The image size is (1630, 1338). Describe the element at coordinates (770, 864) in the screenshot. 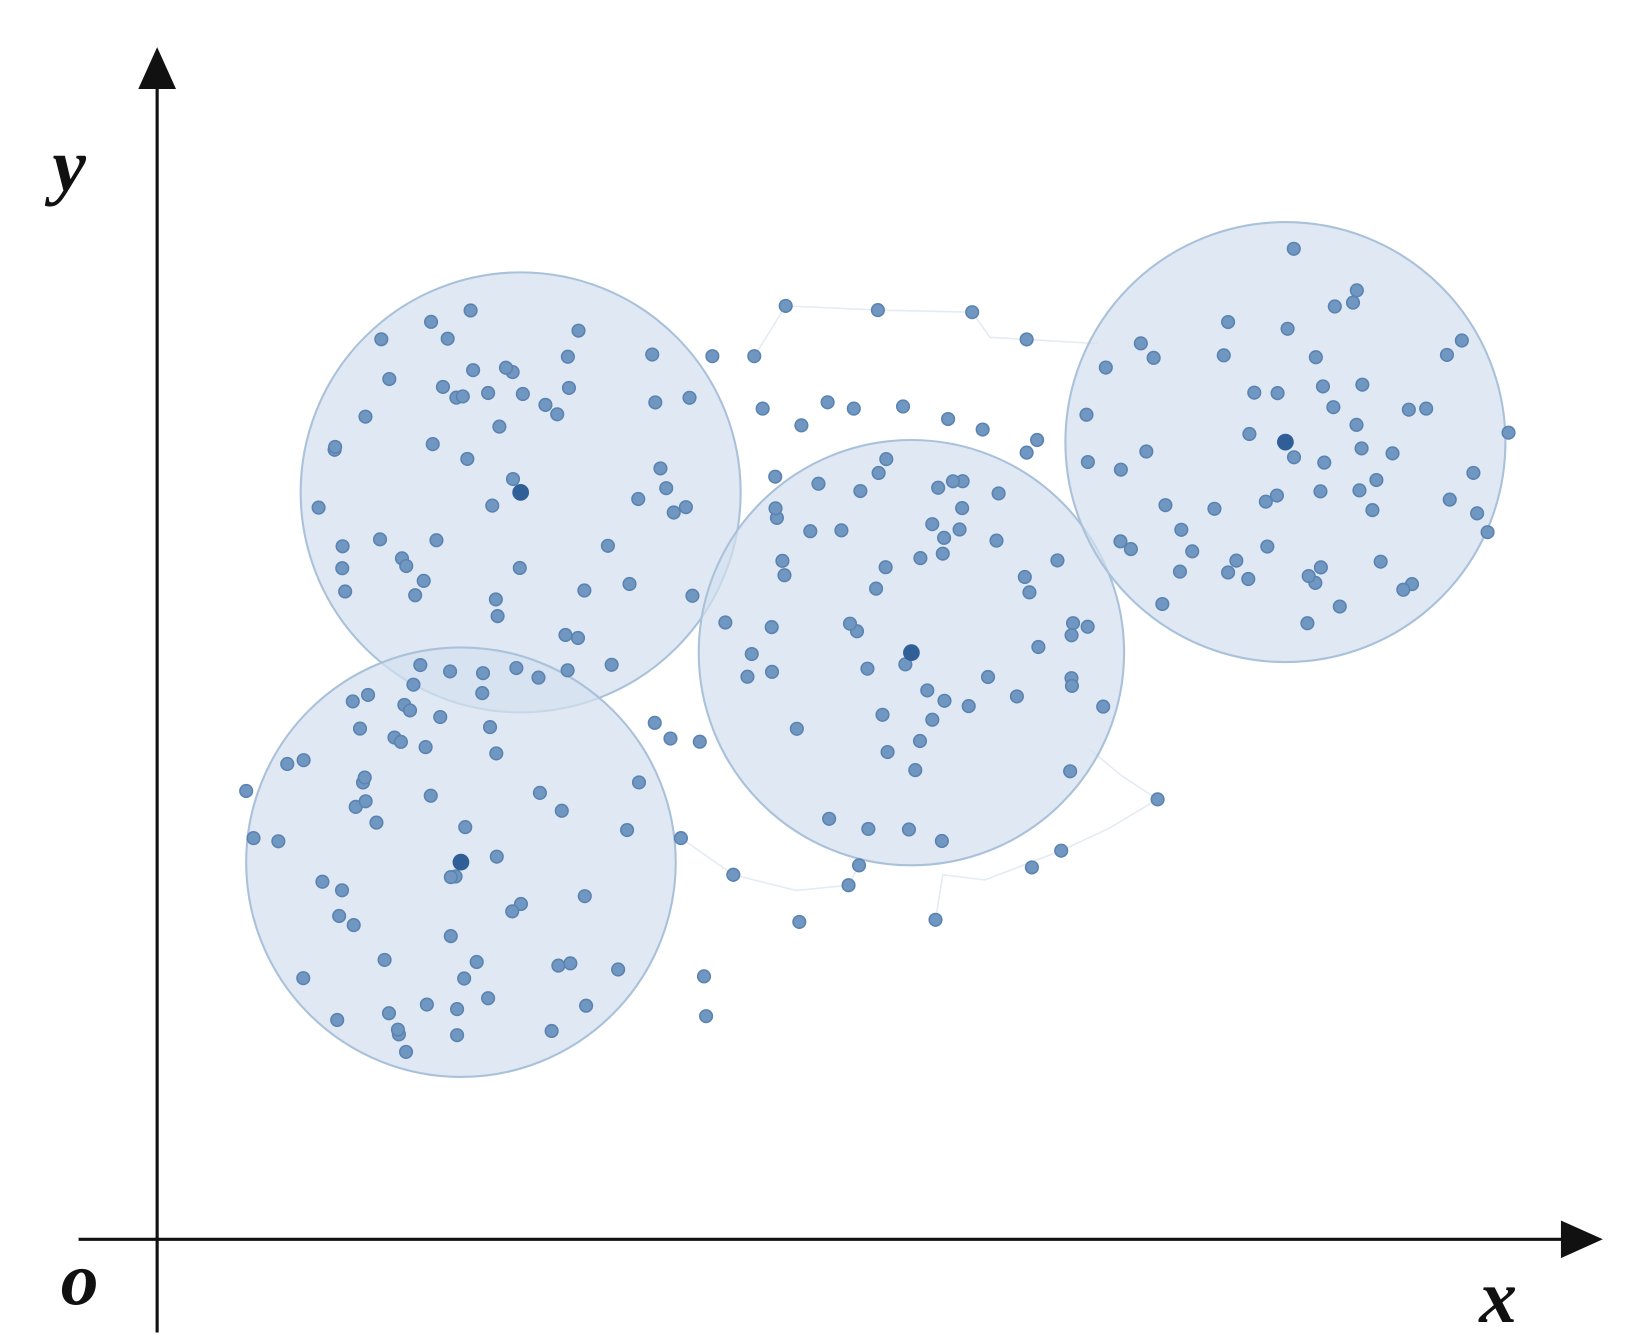

I see `link` at that location.